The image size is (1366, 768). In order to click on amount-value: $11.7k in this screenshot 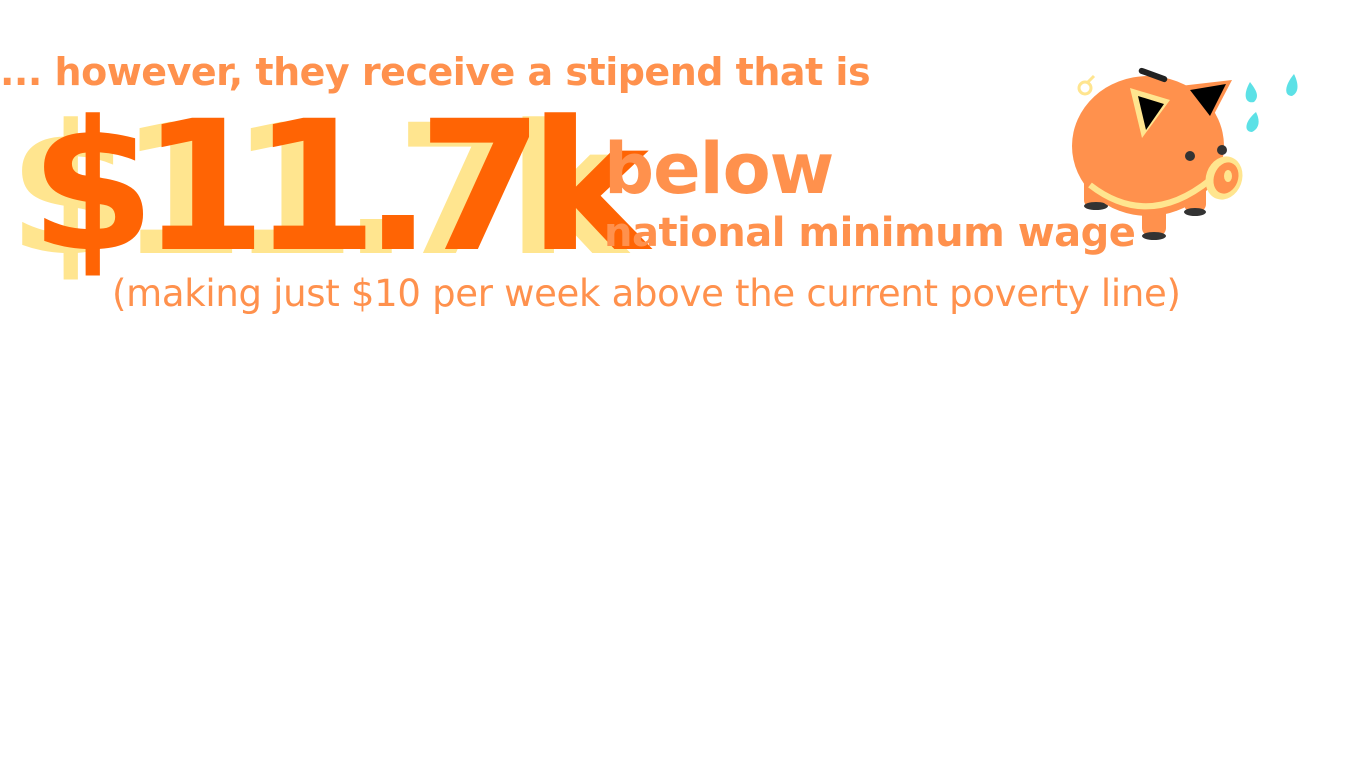, I will do `click(339, 187)`.